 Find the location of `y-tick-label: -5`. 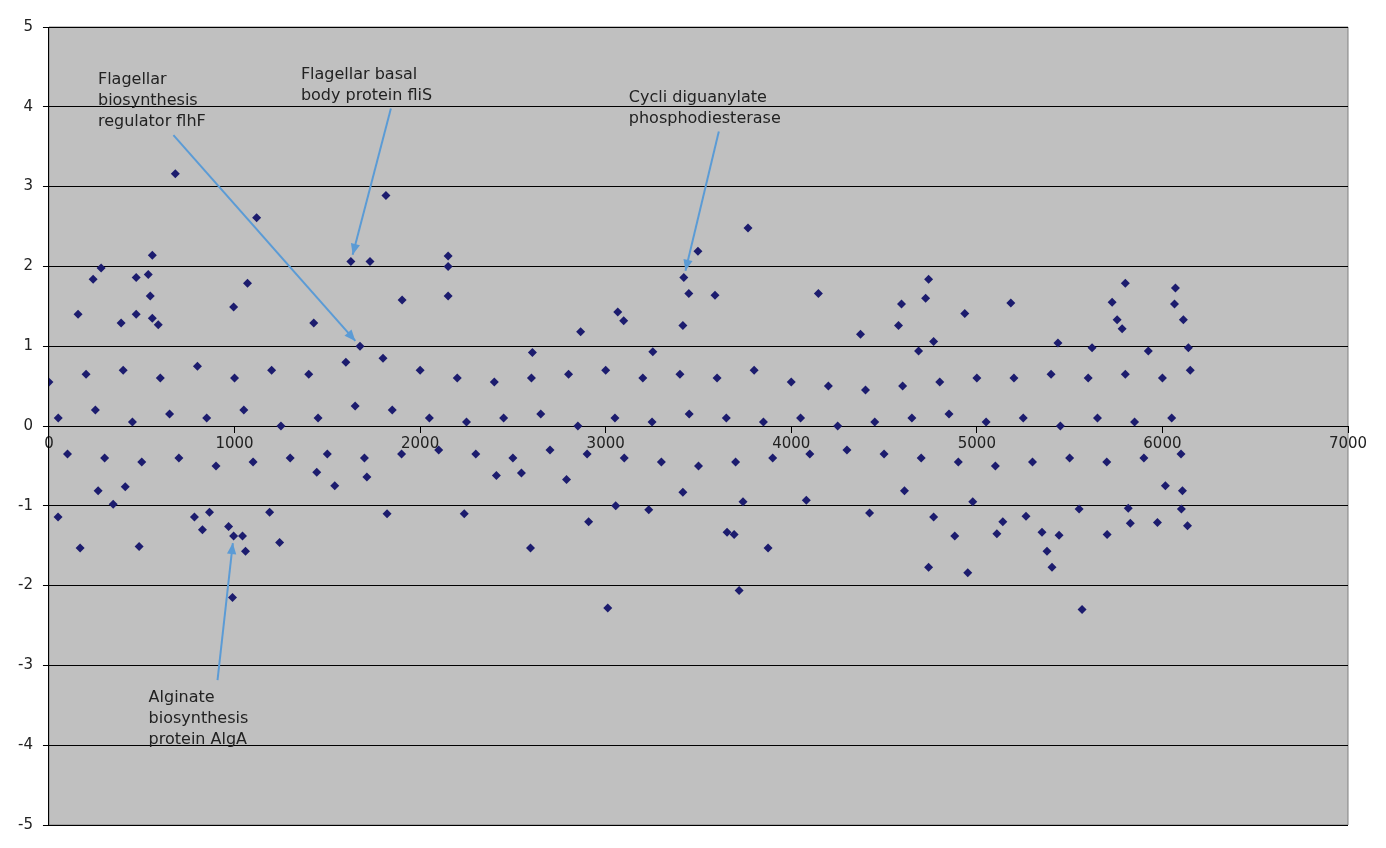

y-tick-label: -5 is located at coordinates (25, 823).